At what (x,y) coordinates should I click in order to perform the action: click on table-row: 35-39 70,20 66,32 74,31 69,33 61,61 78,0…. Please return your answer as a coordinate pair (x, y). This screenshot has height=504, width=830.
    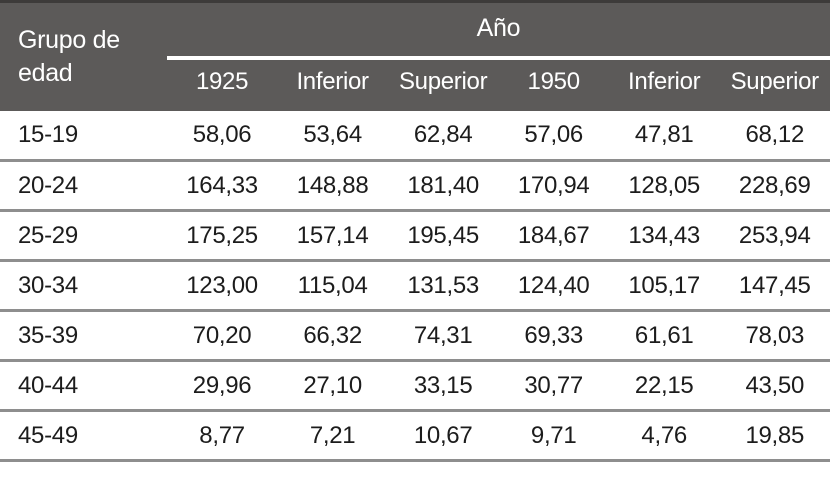
    Looking at the image, I should click on (415, 336).